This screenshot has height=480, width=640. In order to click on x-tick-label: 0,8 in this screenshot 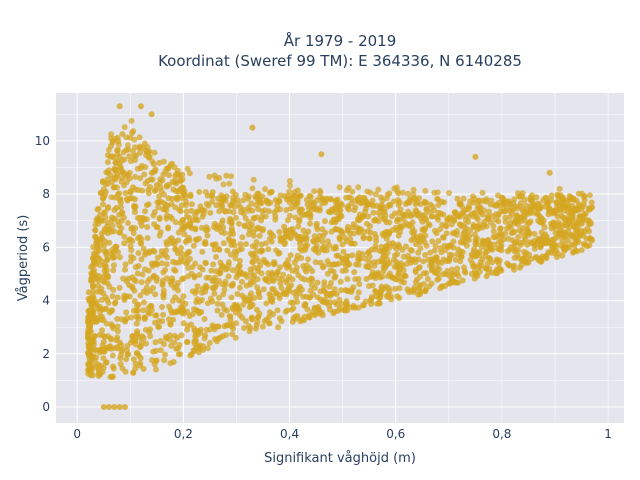, I will do `click(501, 434)`.